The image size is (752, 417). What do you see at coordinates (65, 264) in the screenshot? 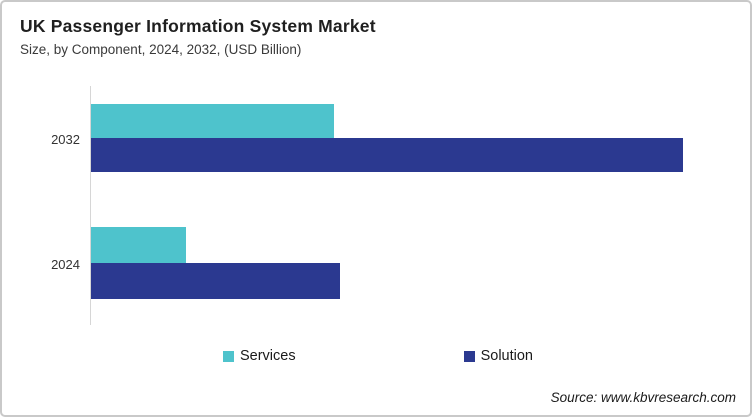
I see `y-tick-label-2024: 2024` at bounding box center [65, 264].